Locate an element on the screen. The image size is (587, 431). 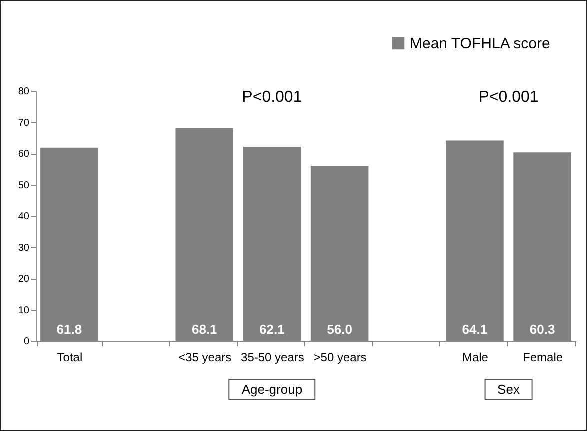
text: Age-group is located at coordinates (272, 389).